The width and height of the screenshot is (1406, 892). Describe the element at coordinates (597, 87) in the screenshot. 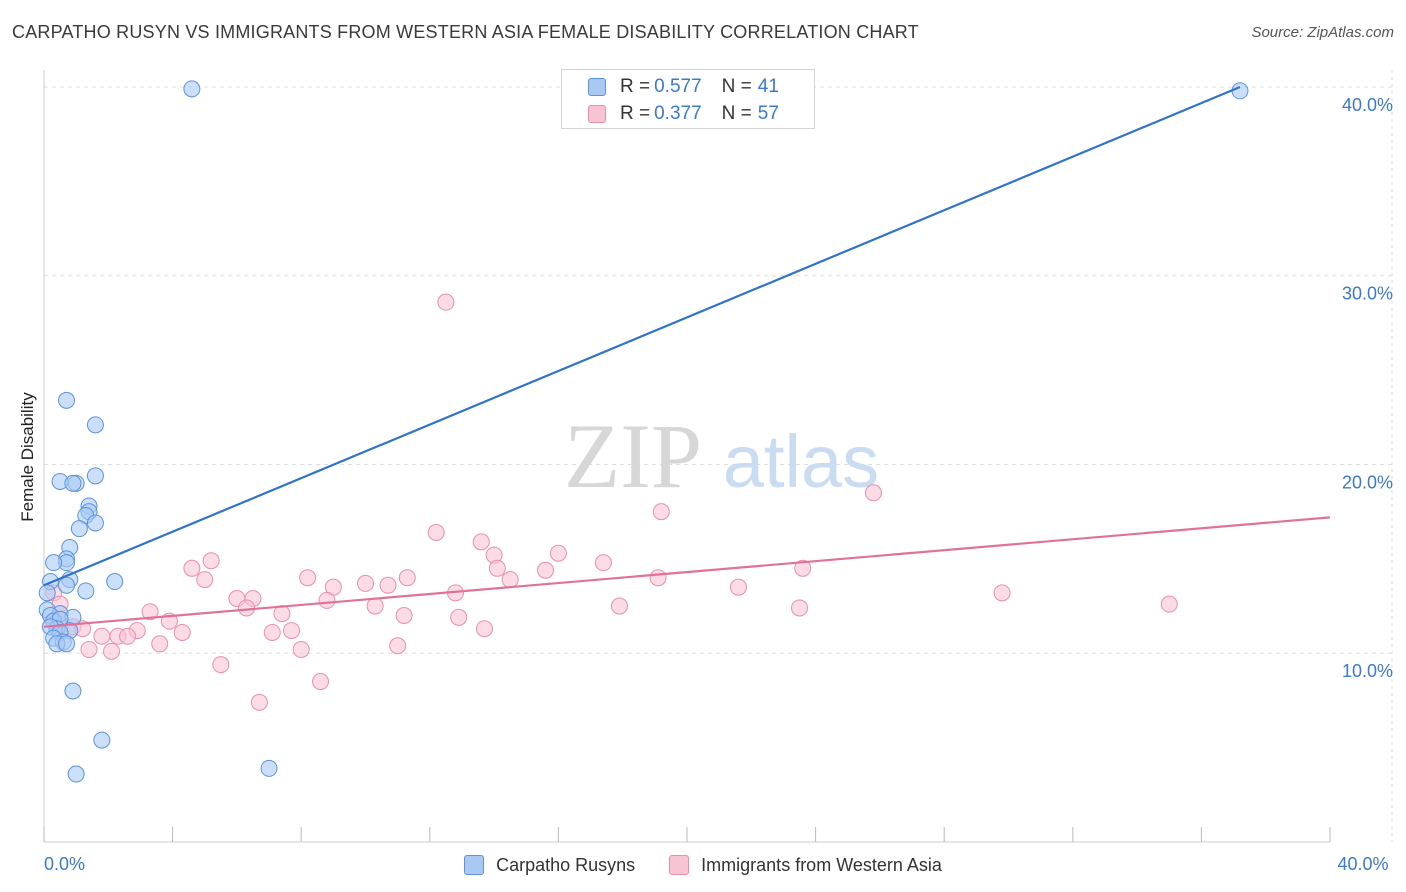

I see `rusyn-swatch-icon` at that location.